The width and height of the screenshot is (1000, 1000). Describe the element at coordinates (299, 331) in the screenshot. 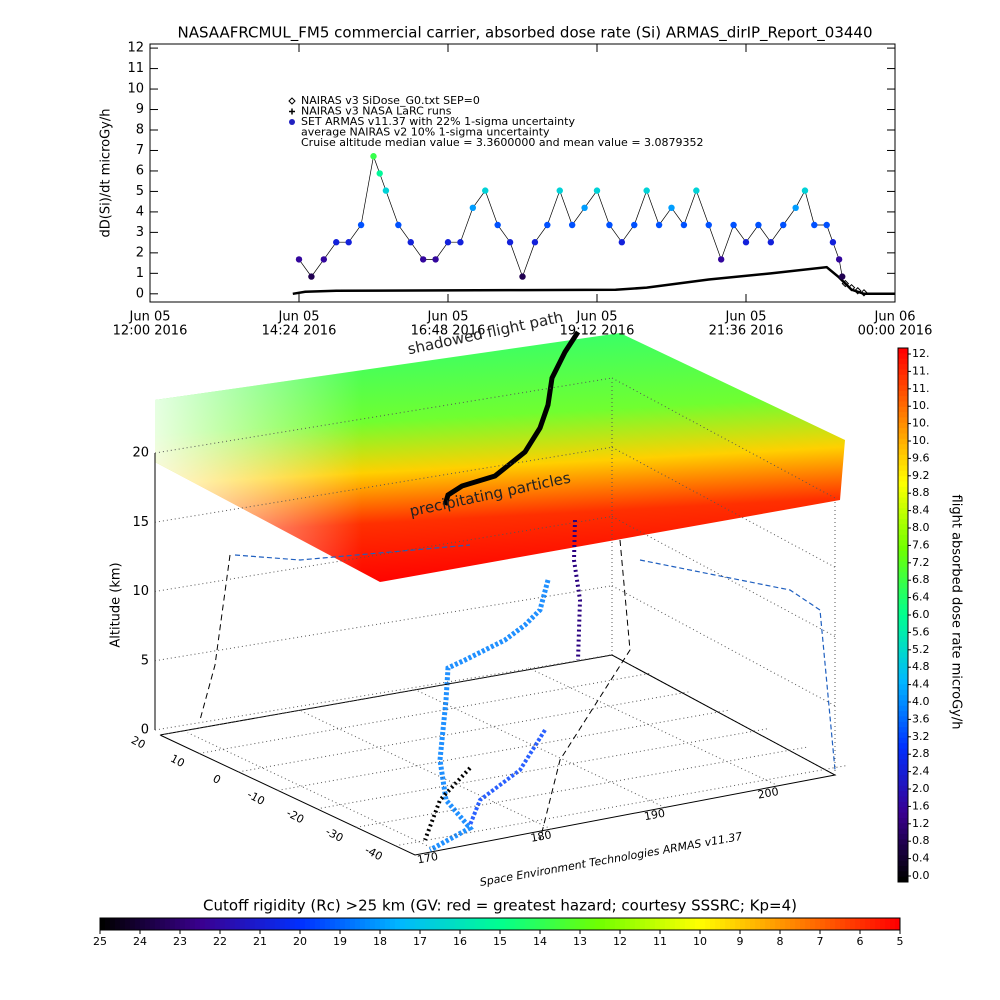

I see `x-tick-label: 14:24 2016` at that location.